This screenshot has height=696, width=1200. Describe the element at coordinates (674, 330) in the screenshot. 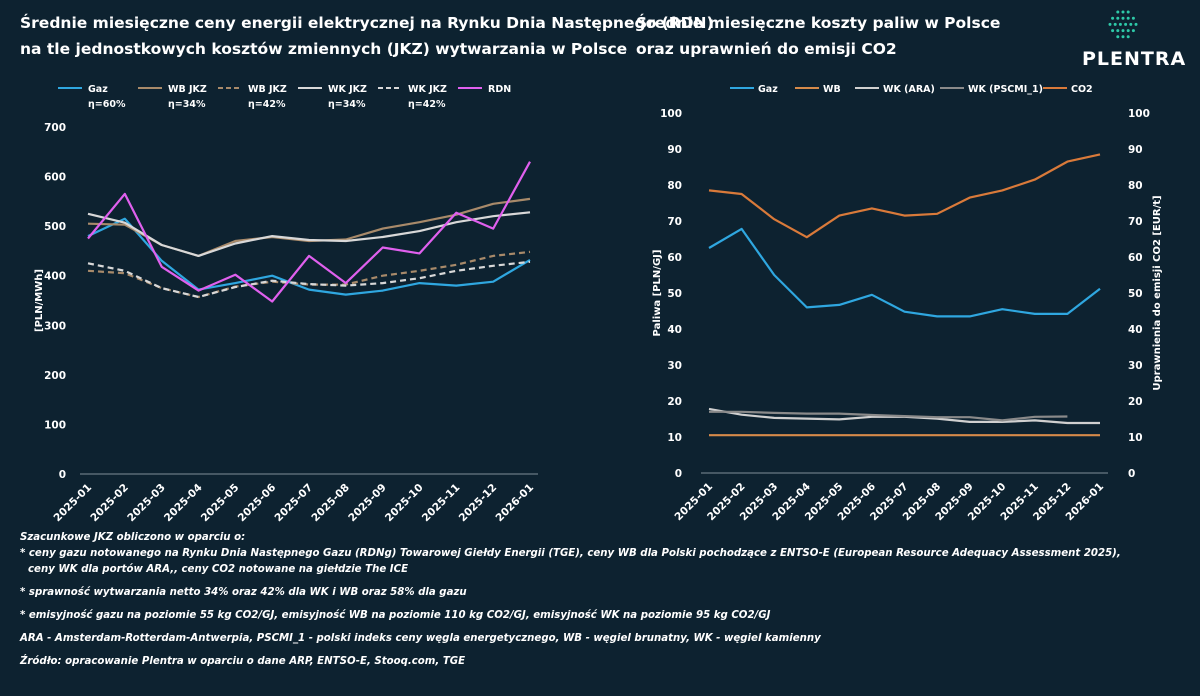

I see `y-tick-label: 40` at that location.